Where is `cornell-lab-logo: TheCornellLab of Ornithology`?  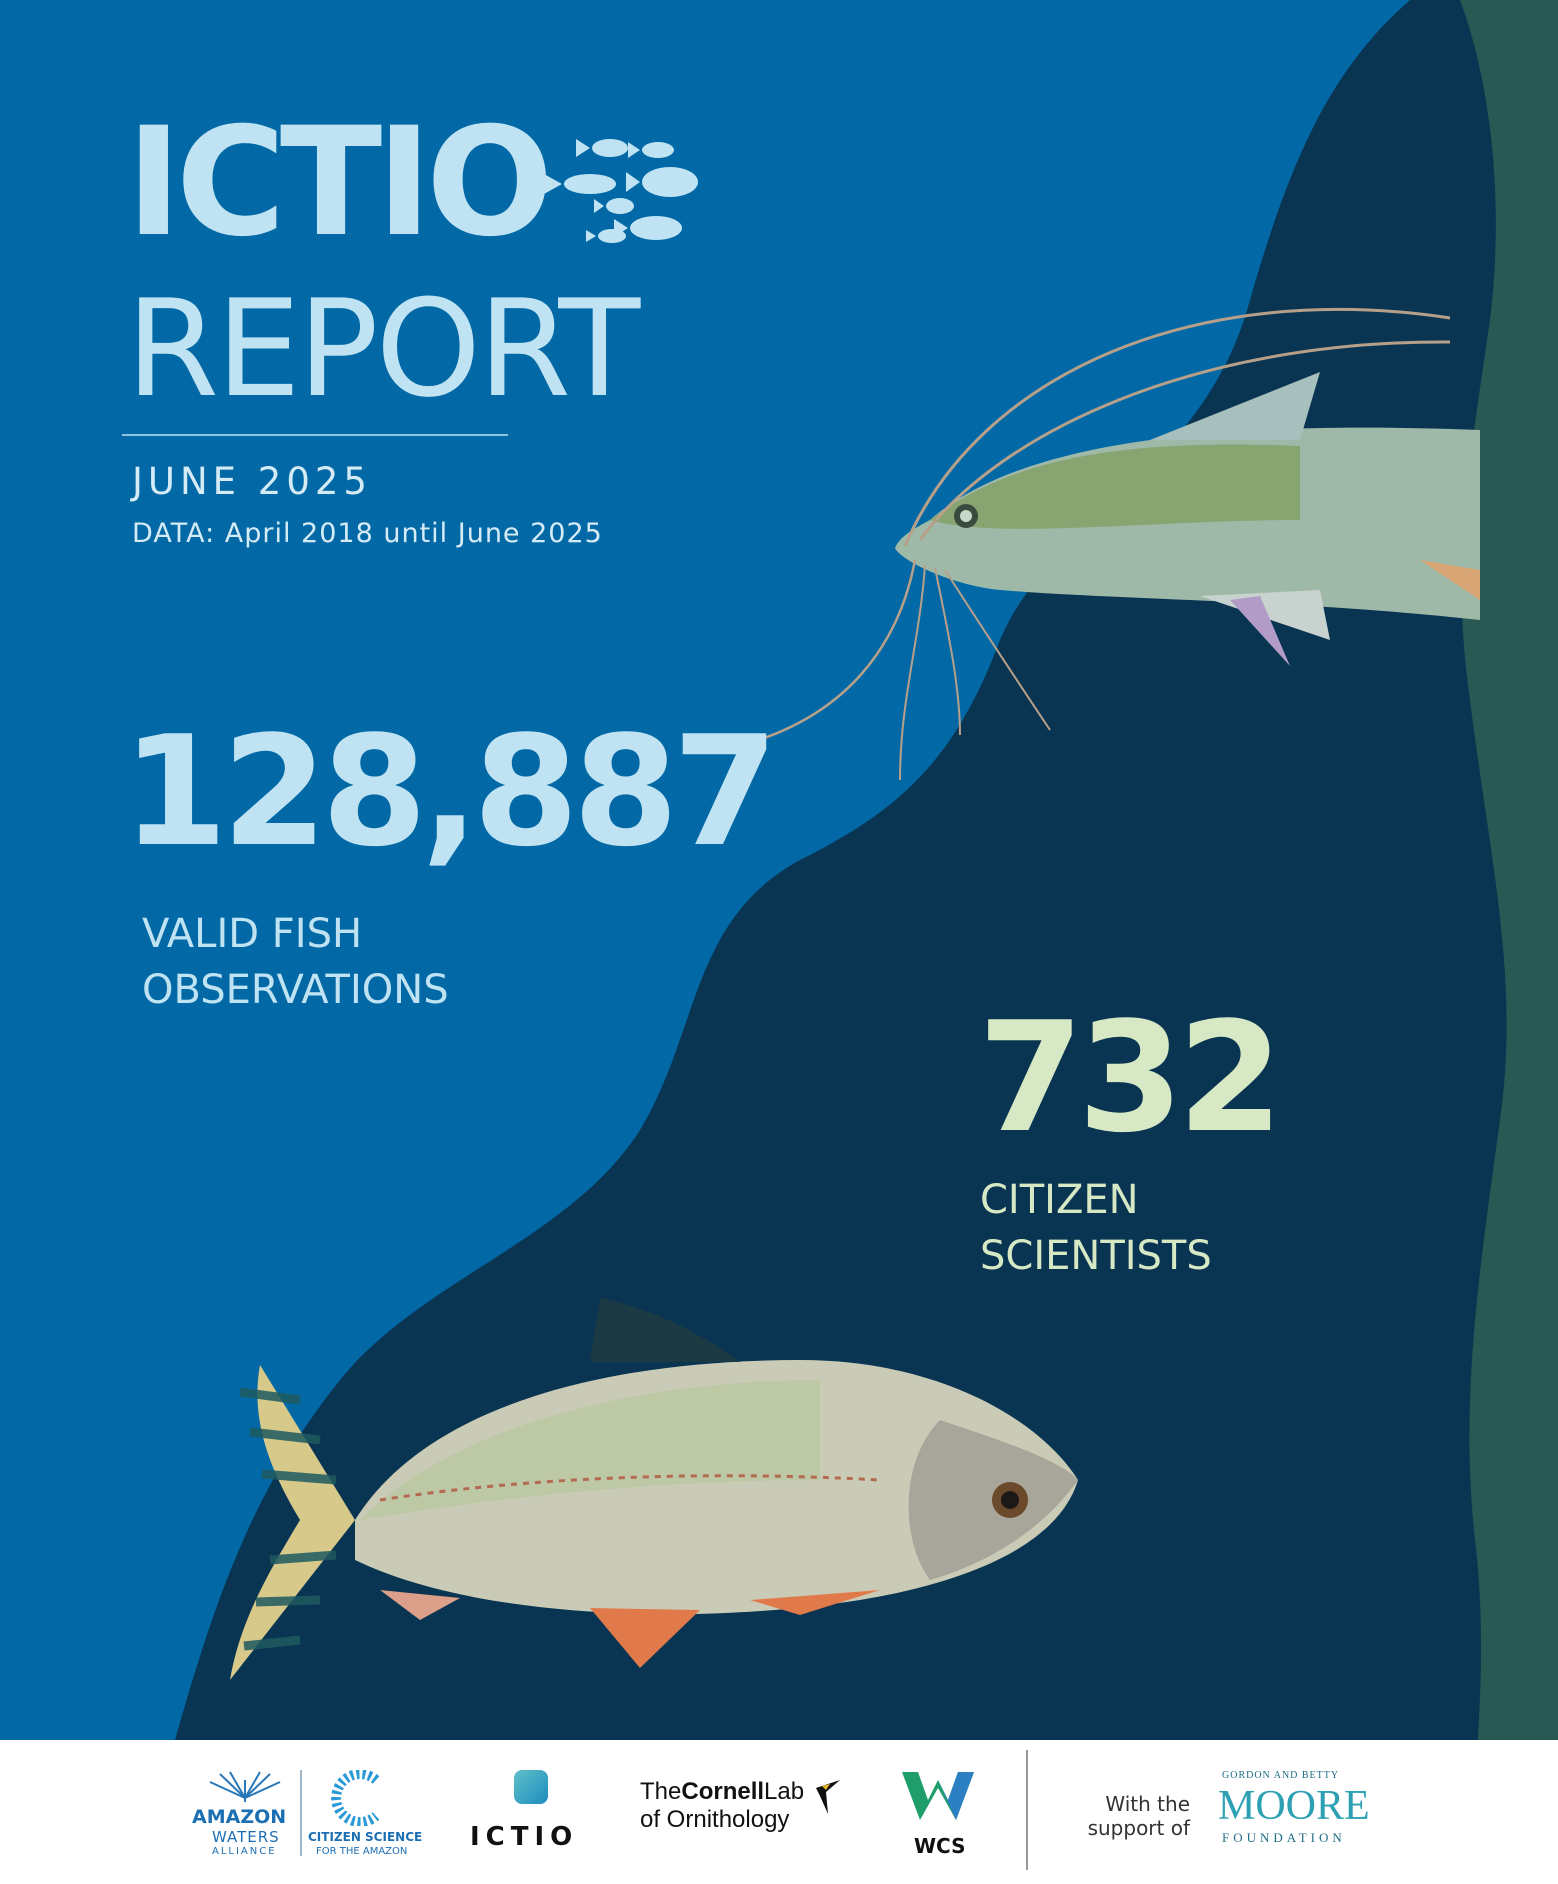
cornell-lab-logo: TheCornellLab of Ornithology is located at coordinates (750, 1818).